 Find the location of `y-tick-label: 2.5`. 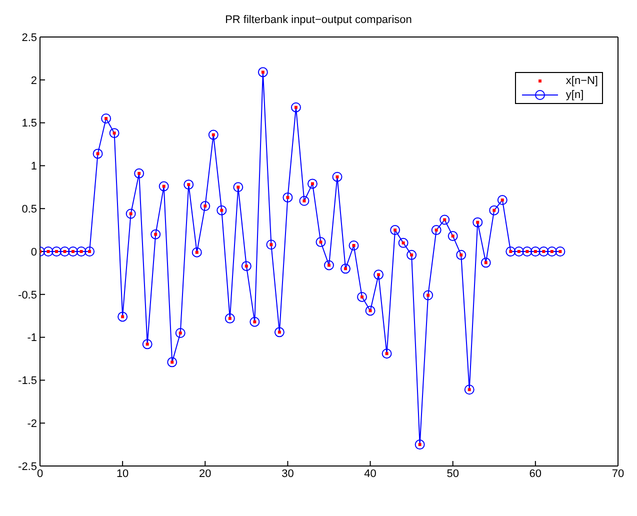

y-tick-label: 2.5 is located at coordinates (29, 38).